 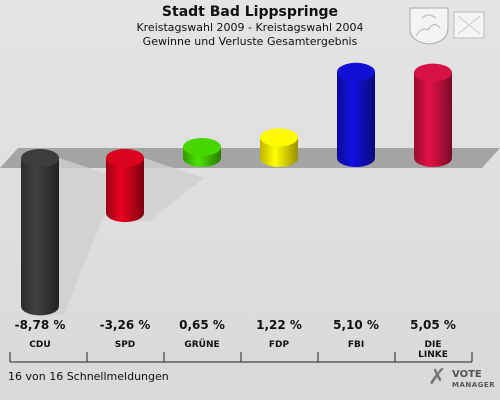 I want to click on coat-of-arms-icon, so click(x=447, y=26).